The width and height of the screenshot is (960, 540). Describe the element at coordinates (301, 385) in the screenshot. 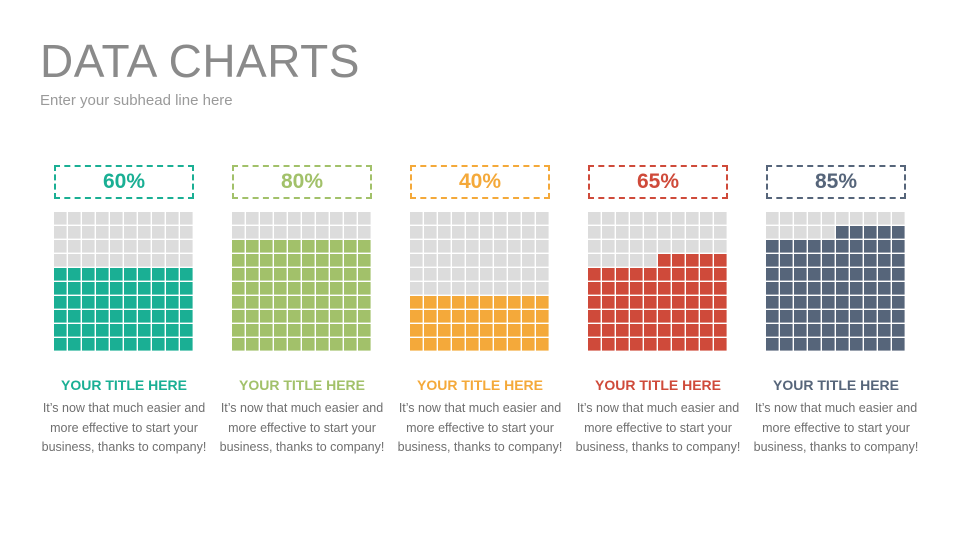

I see `card-title: YOUR TITLE HERE` at that location.